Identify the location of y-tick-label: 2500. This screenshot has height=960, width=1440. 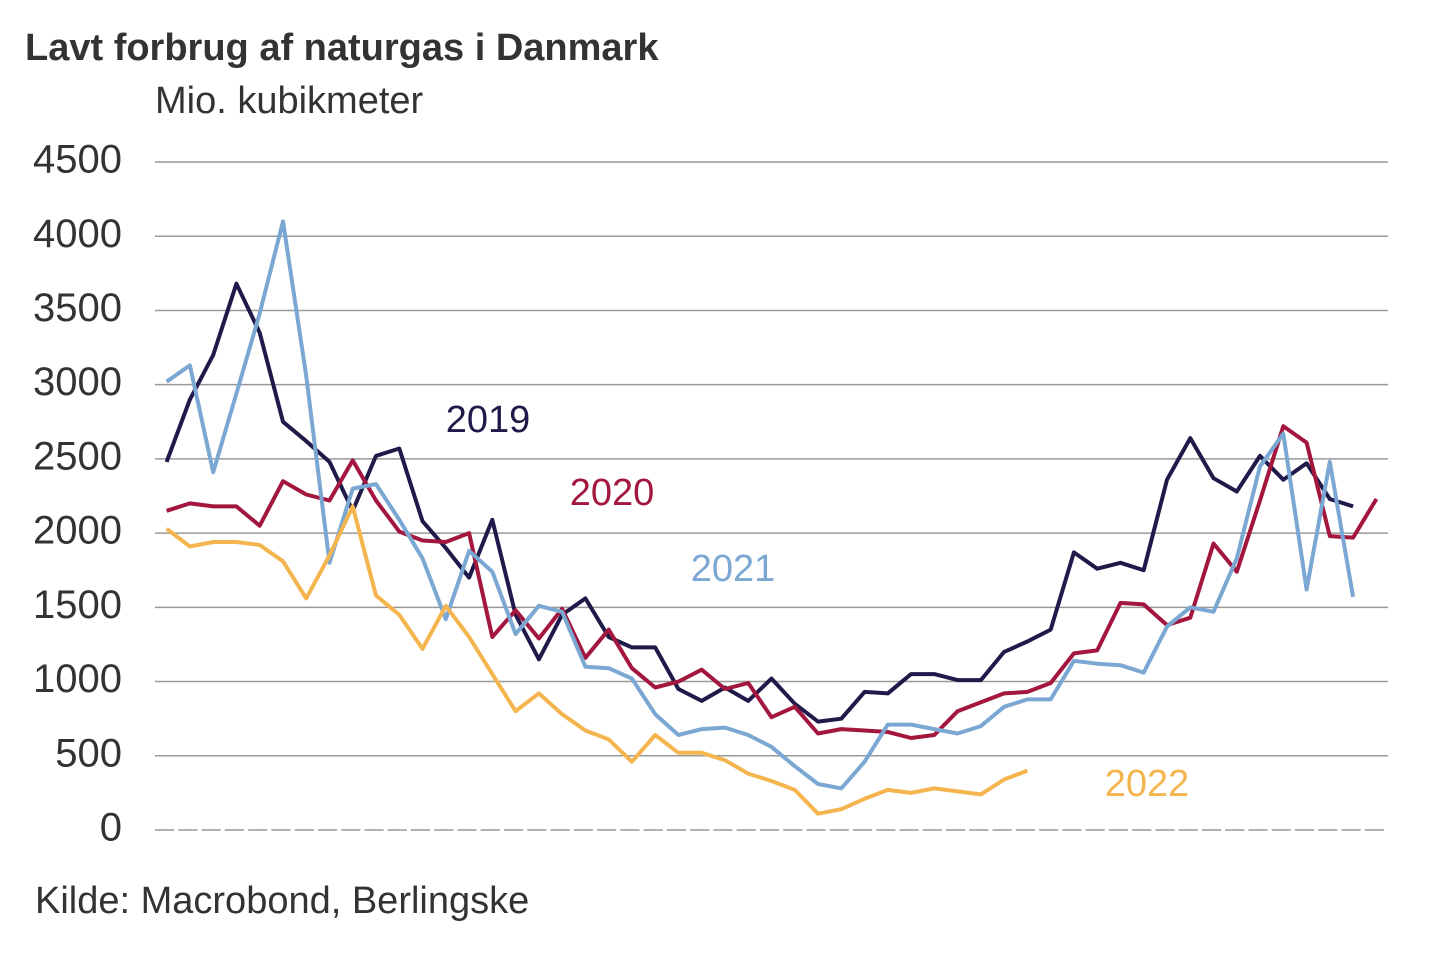
(77, 456).